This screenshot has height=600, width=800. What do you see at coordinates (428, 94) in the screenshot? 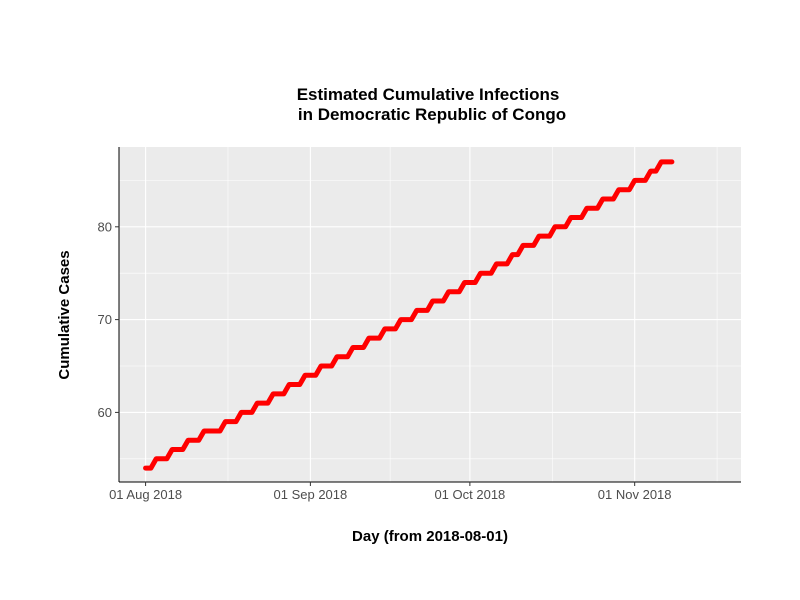
I see `chart-title-line-1: Estimated Cumulative Infections` at bounding box center [428, 94].